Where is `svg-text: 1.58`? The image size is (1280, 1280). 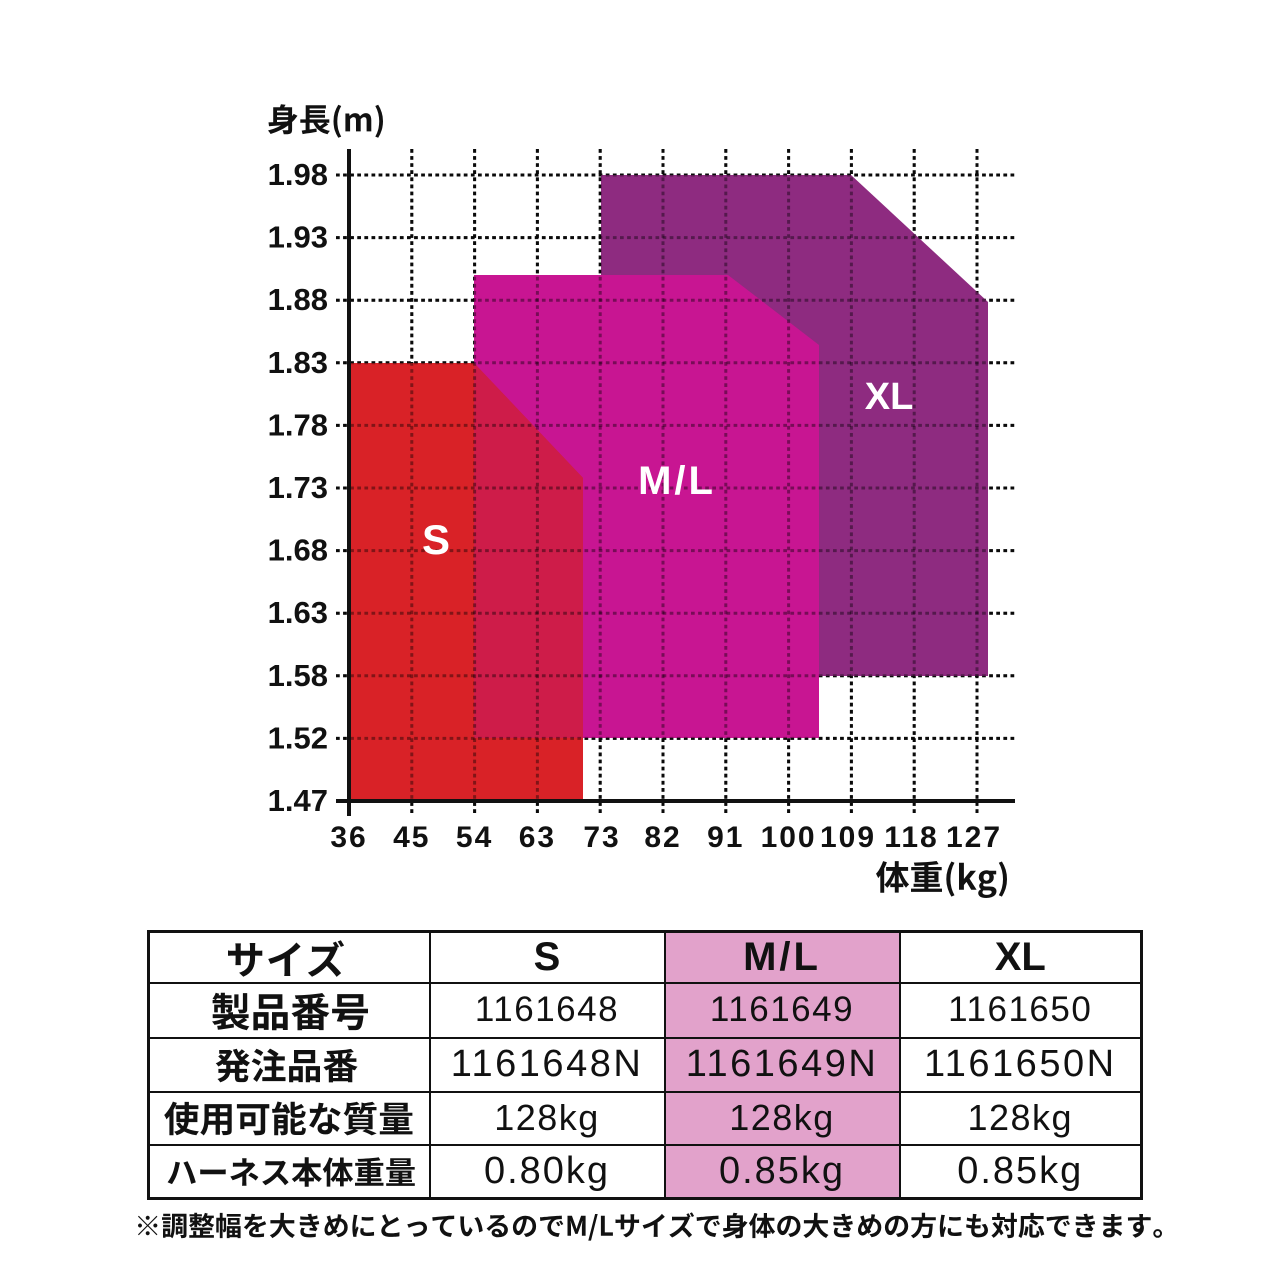 svg-text: 1.58 is located at coordinates (298, 675).